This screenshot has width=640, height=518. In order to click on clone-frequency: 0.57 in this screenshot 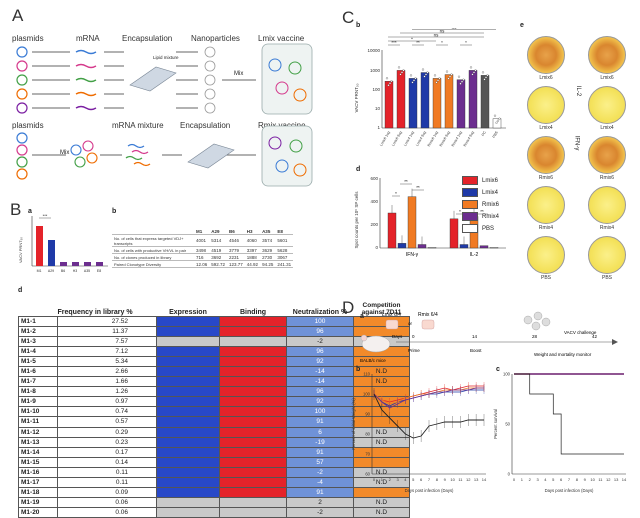, I will do `click(107, 422)`.